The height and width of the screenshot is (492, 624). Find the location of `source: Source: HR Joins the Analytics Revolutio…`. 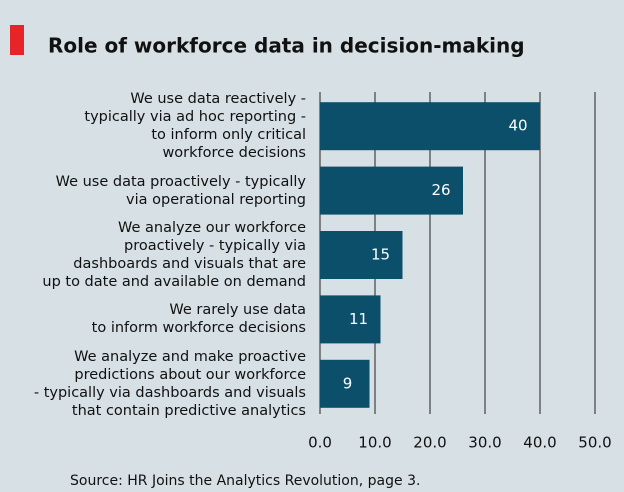

source: Source: HR Joins the Analytics Revolutio… is located at coordinates (245, 481).